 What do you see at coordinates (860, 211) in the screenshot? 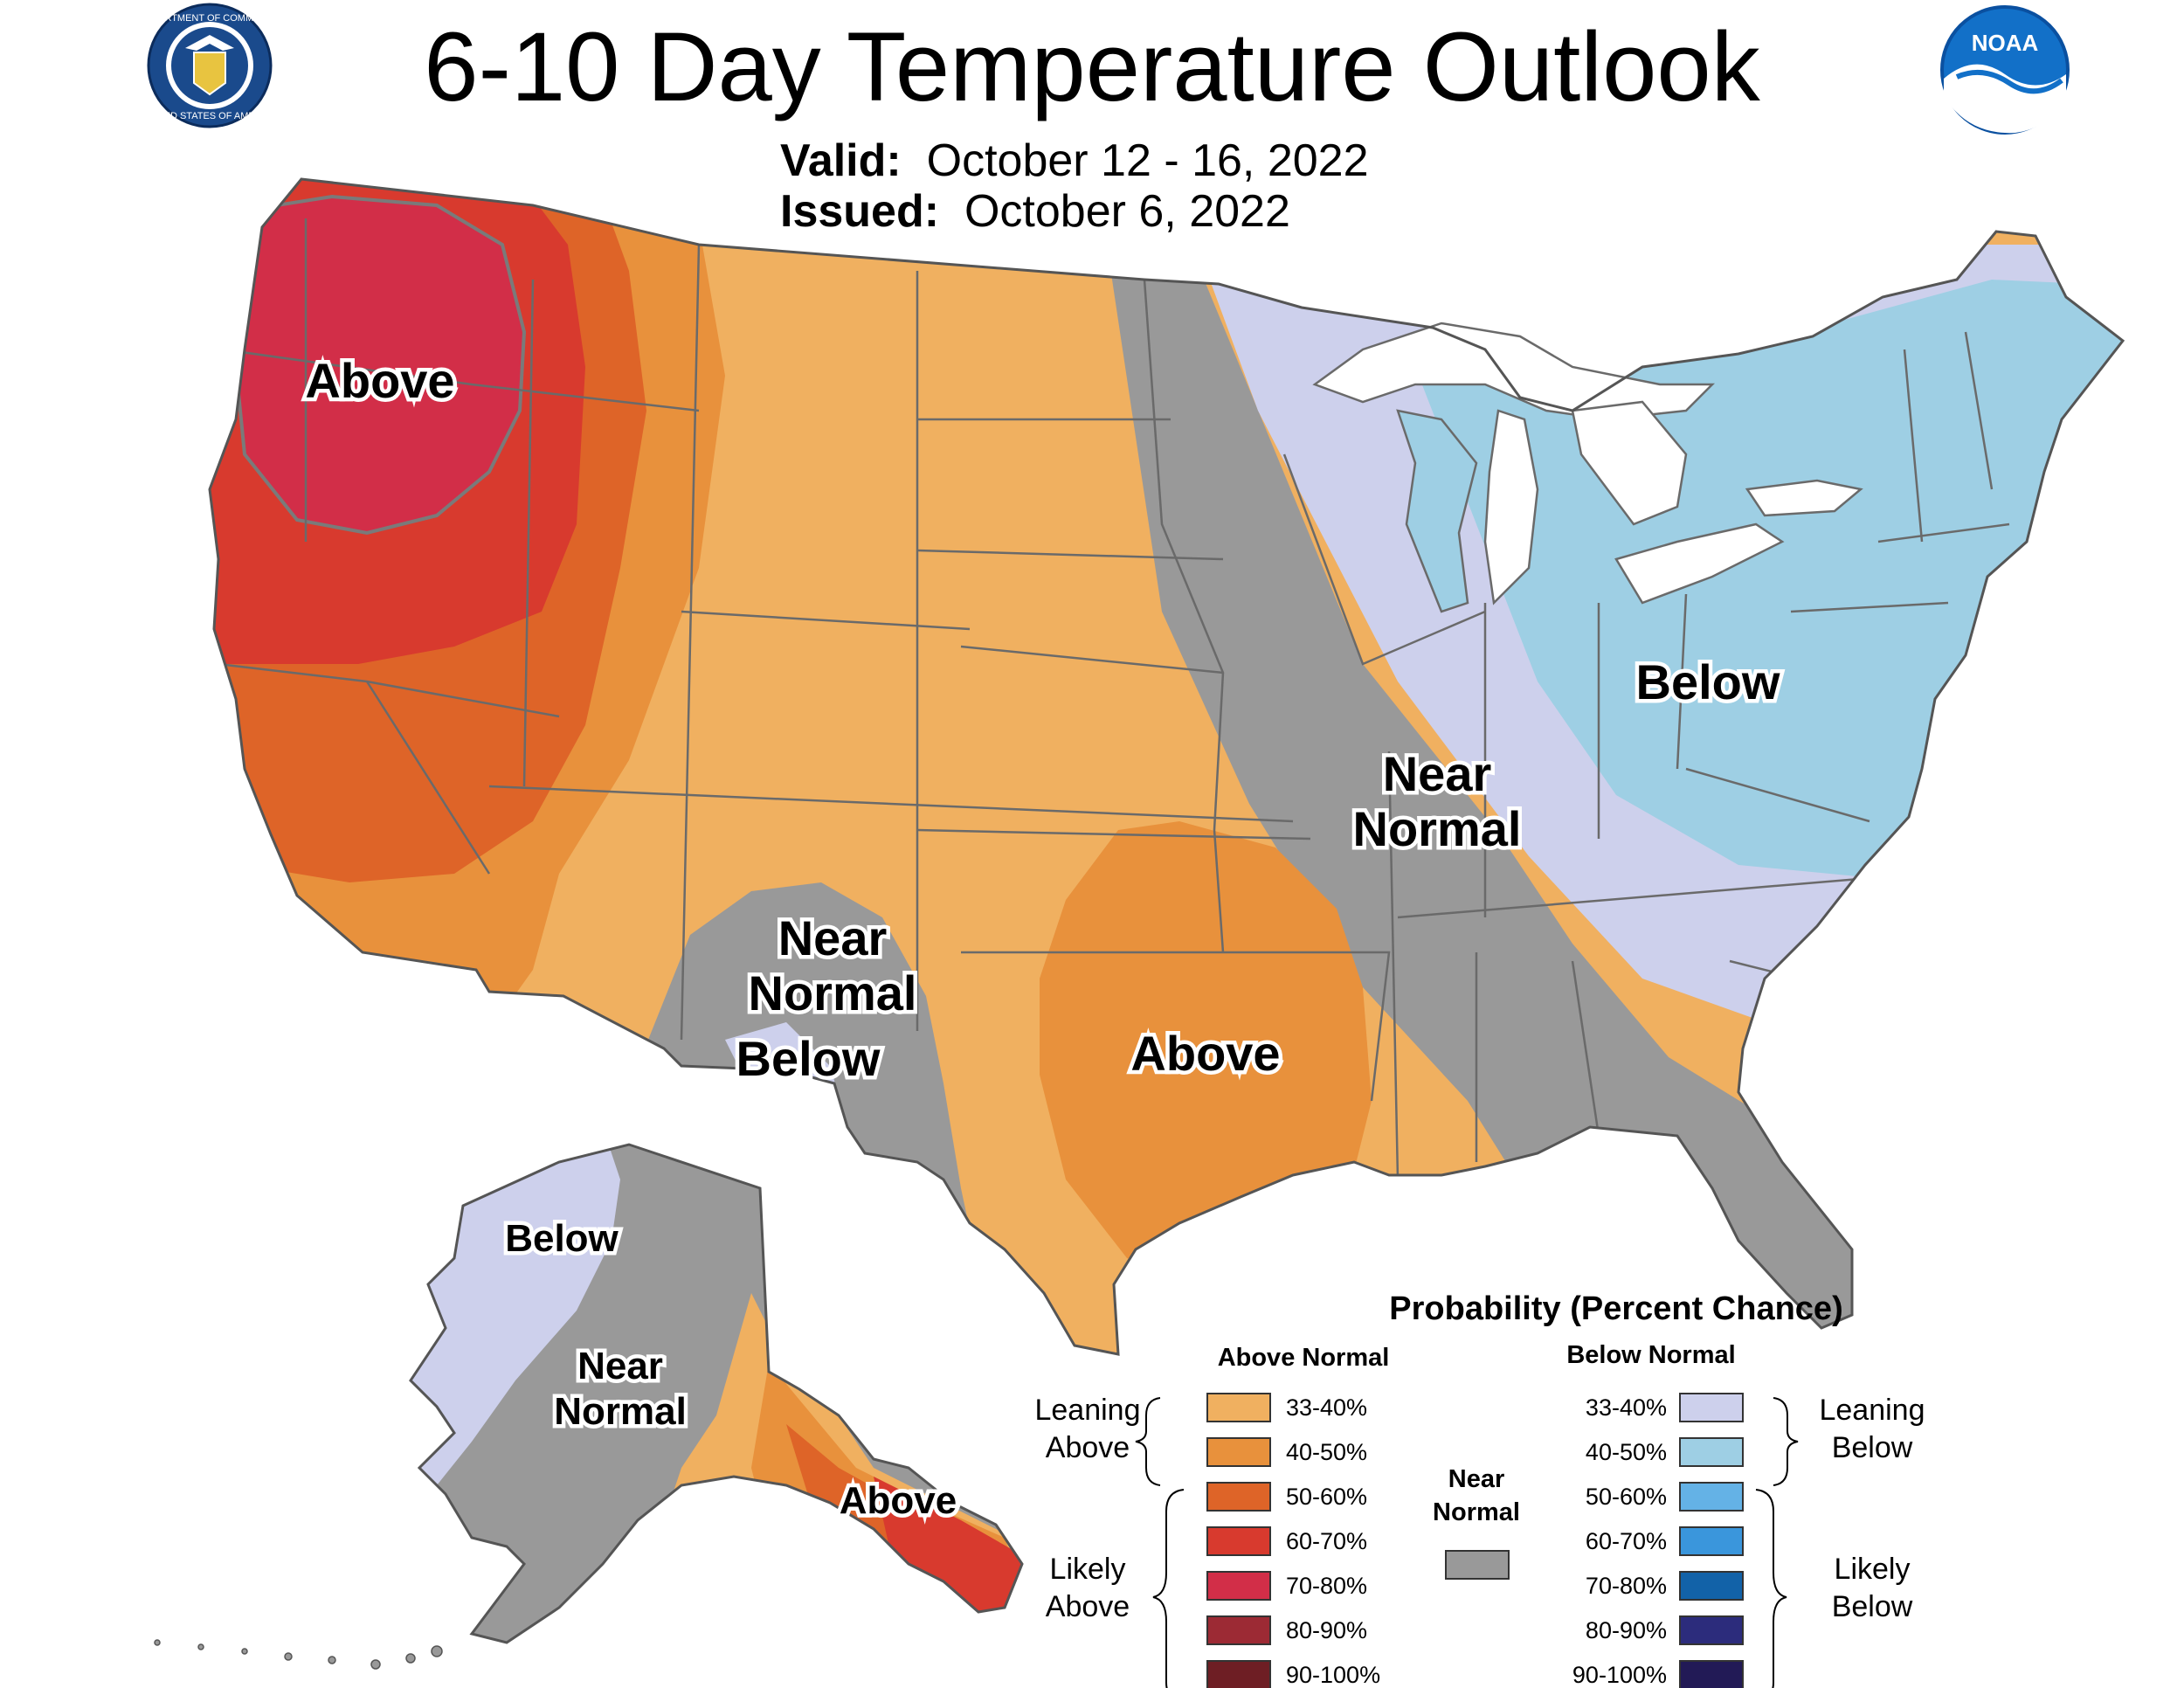
I see `issued-label: Issued:` at bounding box center [860, 211].